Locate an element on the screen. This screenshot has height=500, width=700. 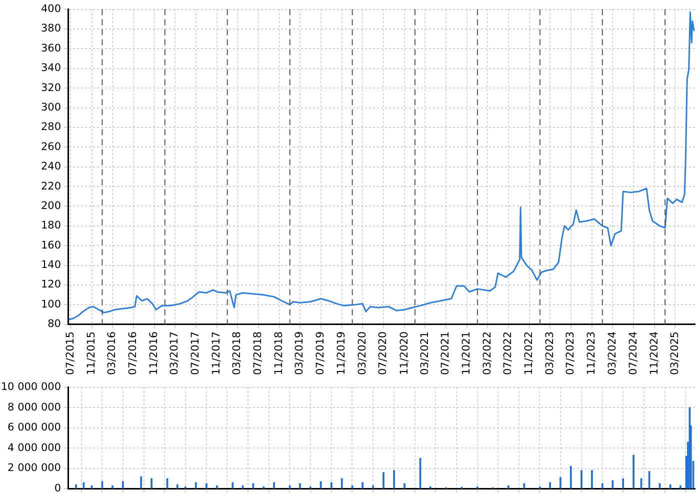
x-tick-label: 11/2016 is located at coordinates (154, 353).